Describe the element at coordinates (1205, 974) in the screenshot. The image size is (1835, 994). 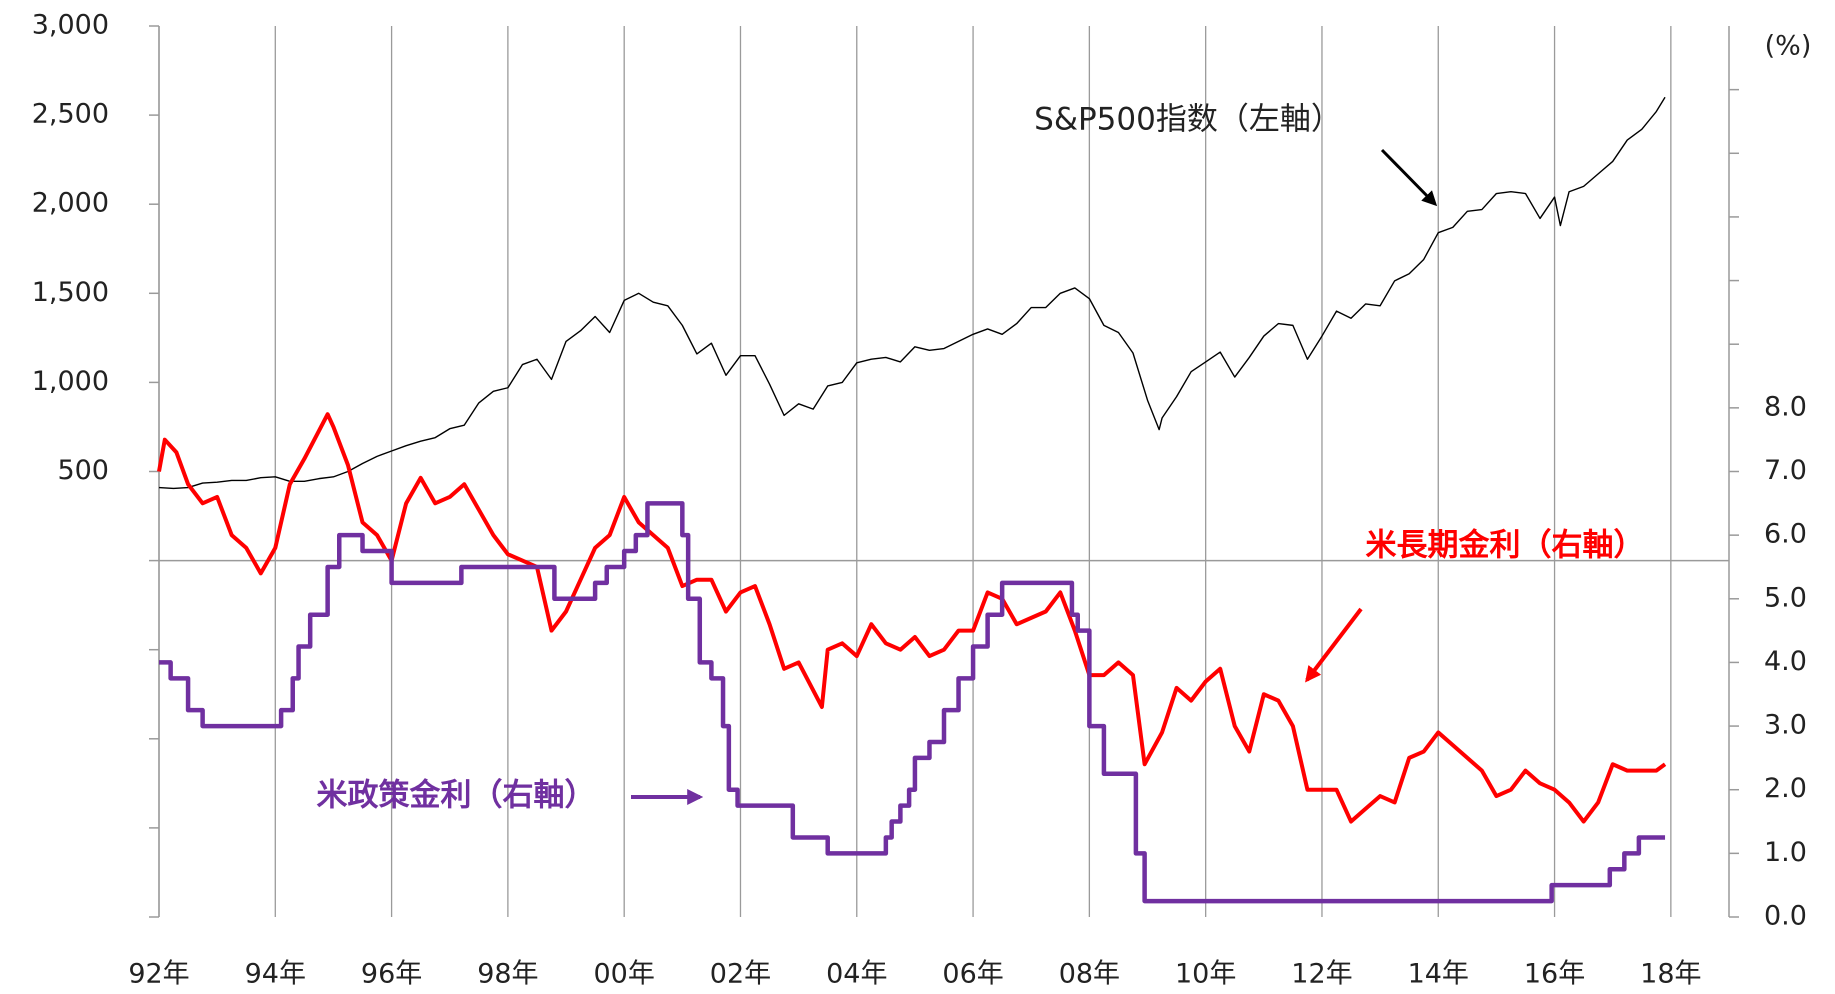
I see `x-tick-label: 10年` at that location.